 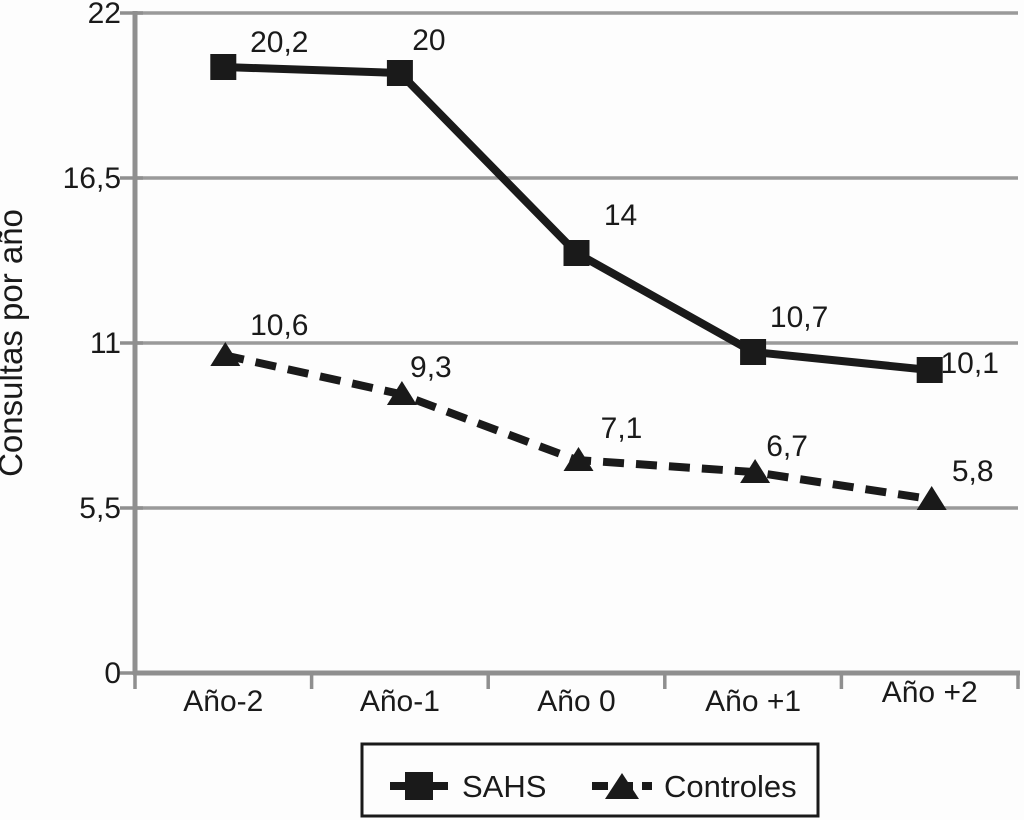 I want to click on sahs-data-label-1: 20, so click(x=428, y=40).